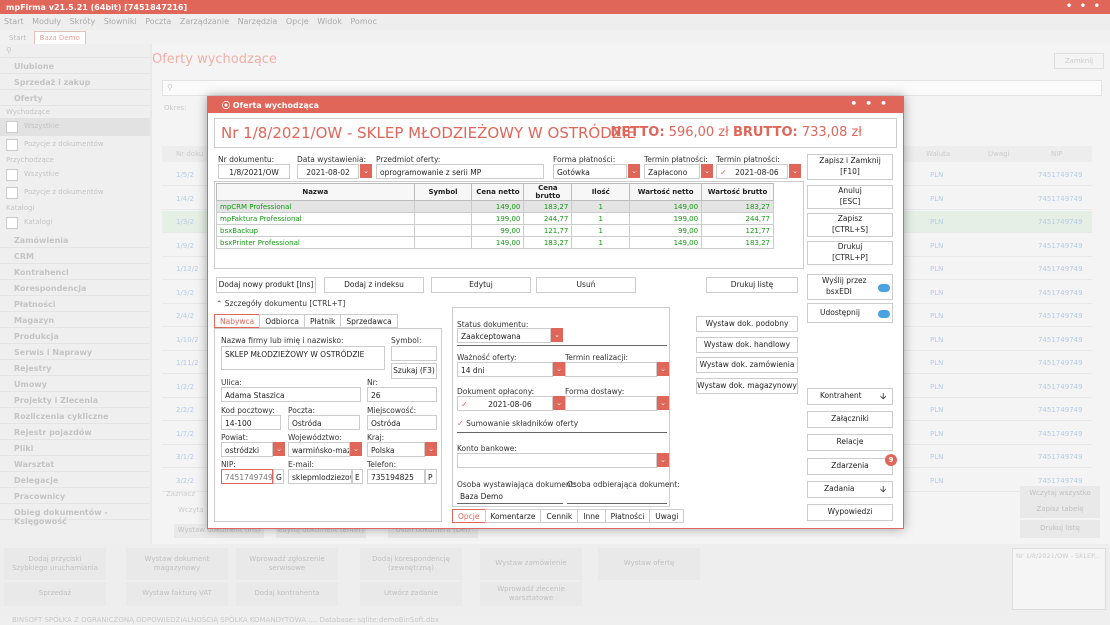 Image resolution: width=1110 pixels, height=625 pixels. I want to click on payment-method-select: Gotówka, so click(590, 171).